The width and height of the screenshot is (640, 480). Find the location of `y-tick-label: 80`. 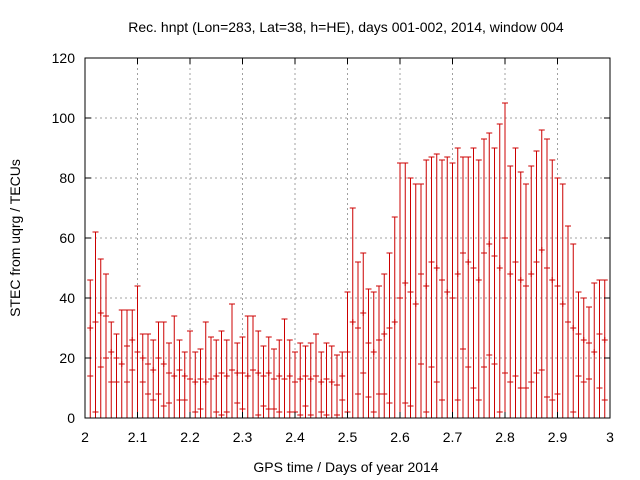

y-tick-label: 80 is located at coordinates (67, 178).